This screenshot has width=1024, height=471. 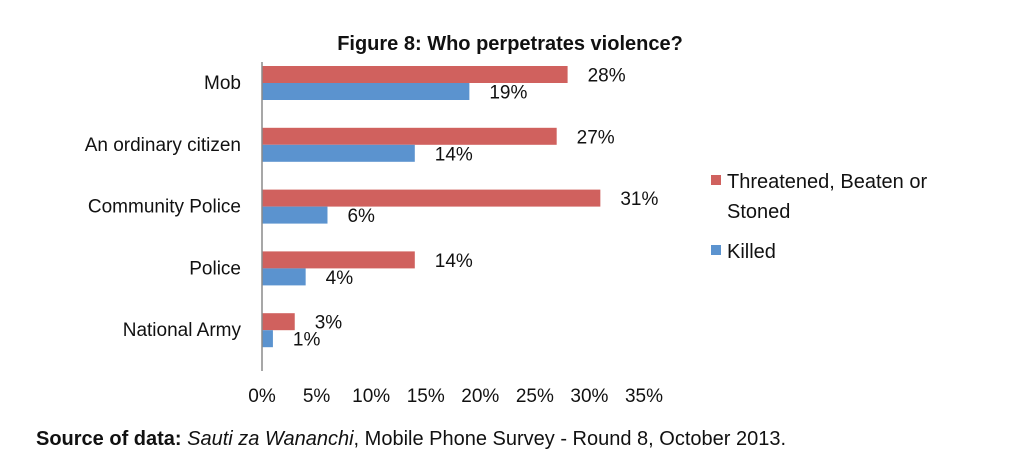 What do you see at coordinates (535, 396) in the screenshot?
I see `x-tick-label: 25%` at bounding box center [535, 396].